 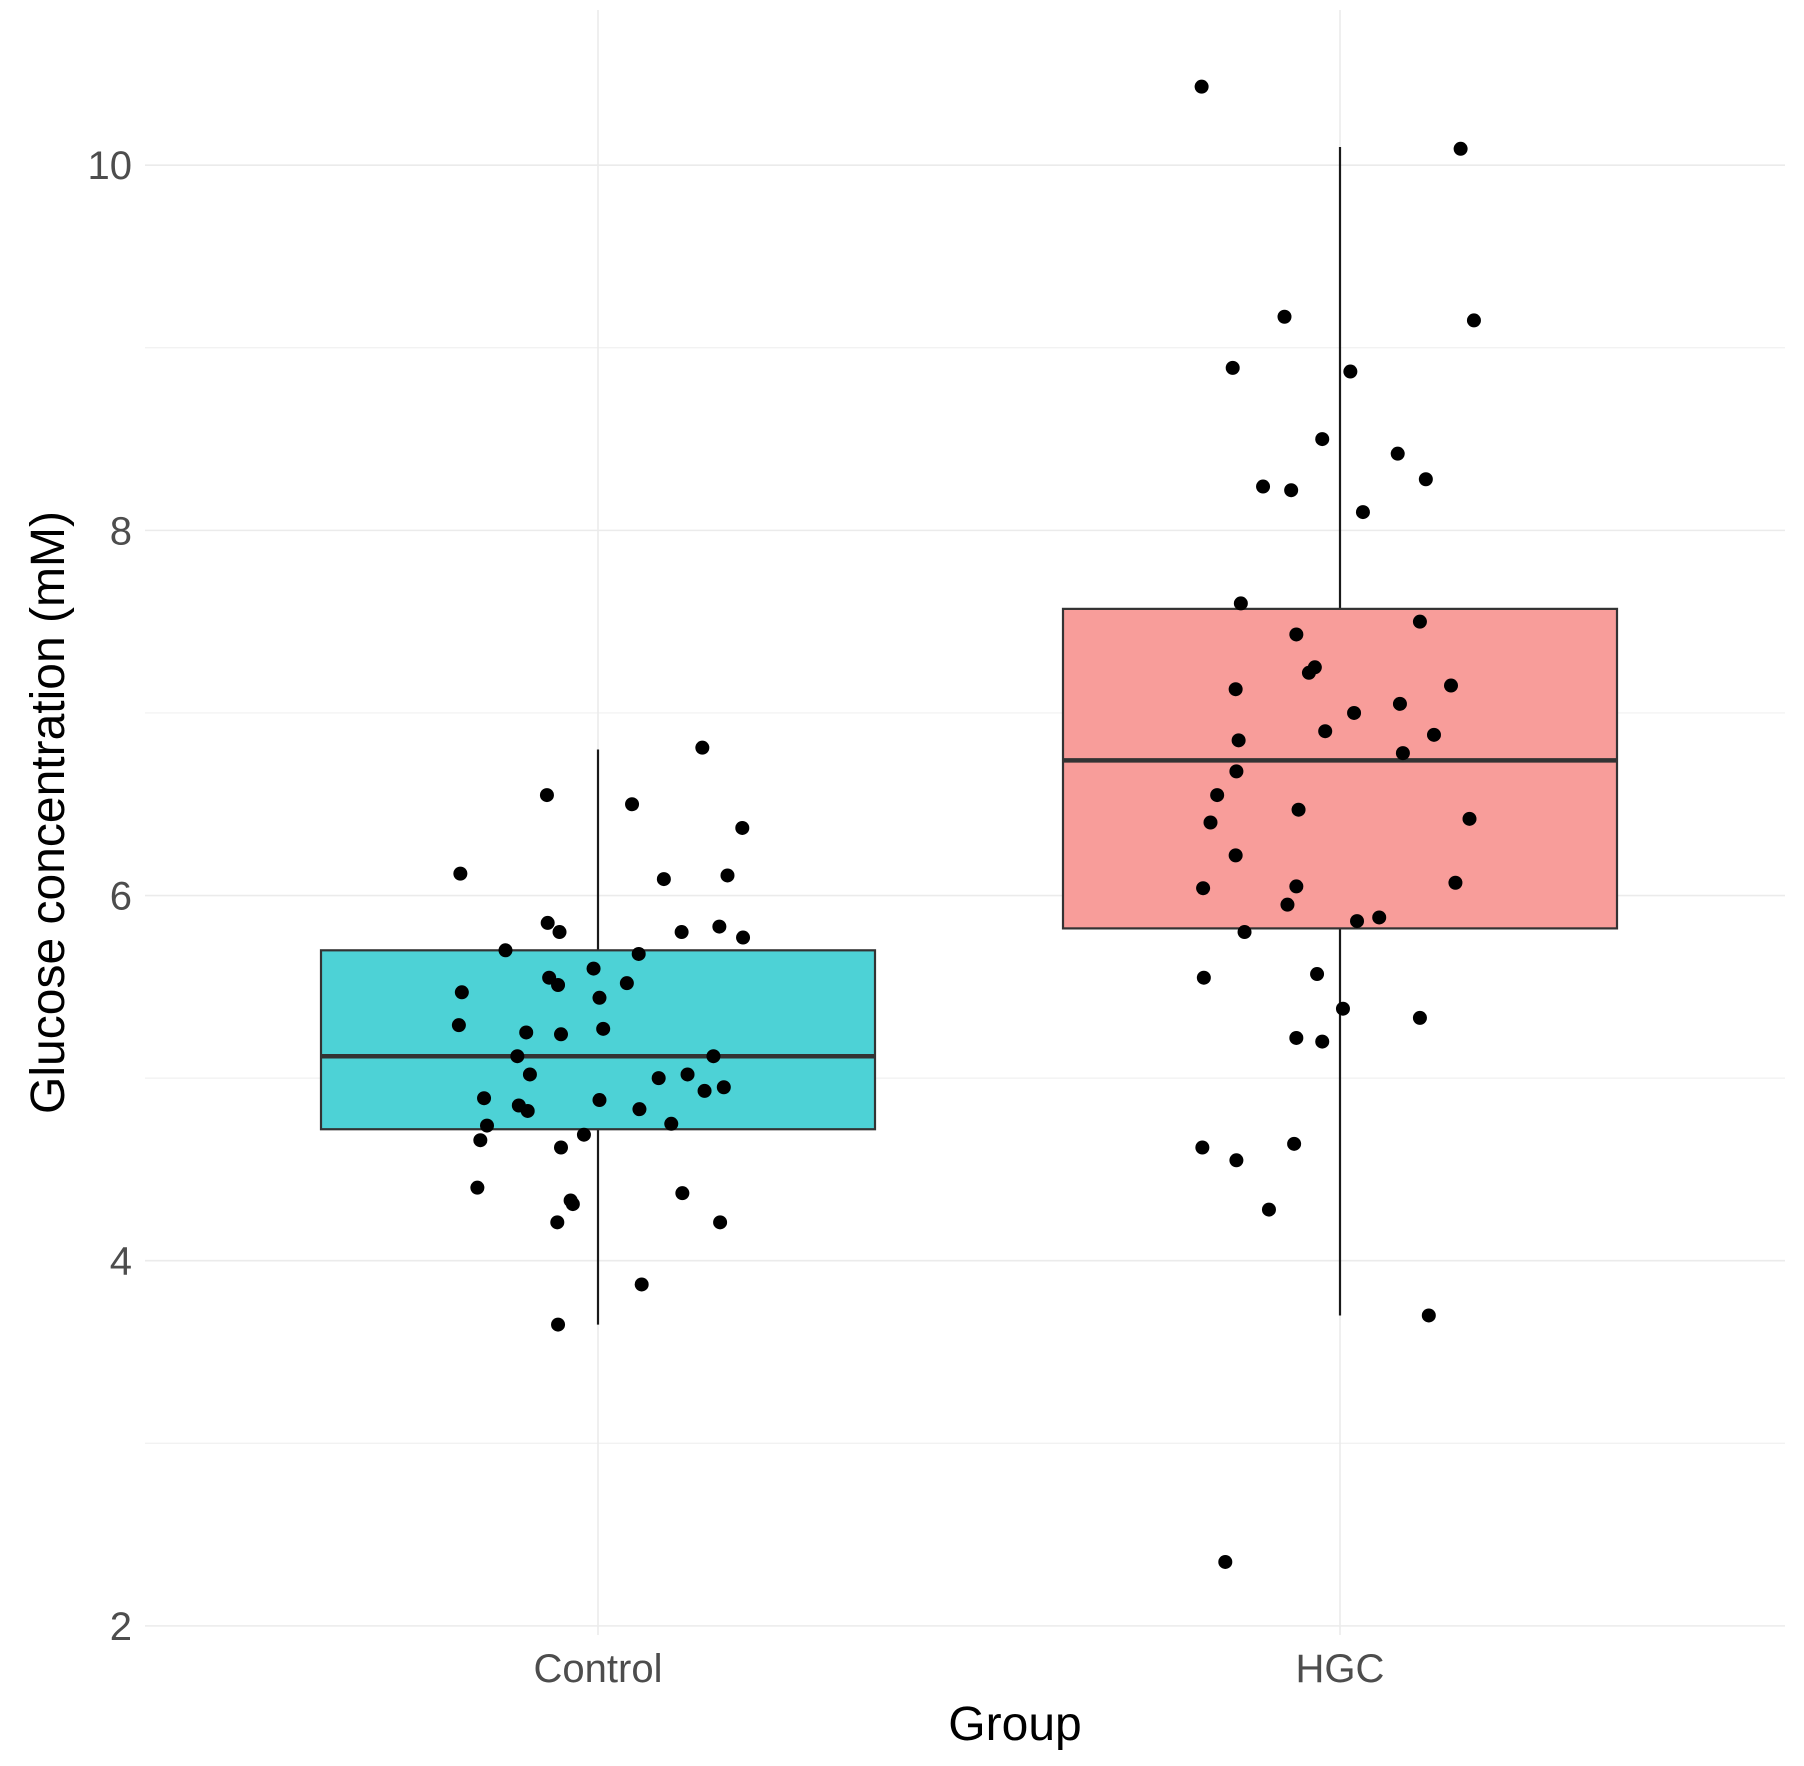 I want to click on y-tick-label: 2, so click(x=121, y=1627).